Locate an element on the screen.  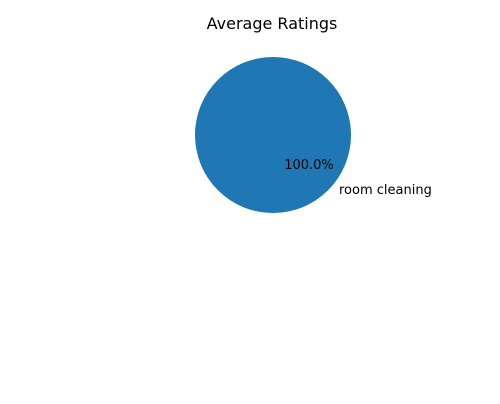
pie-slices-group is located at coordinates (273, 135).